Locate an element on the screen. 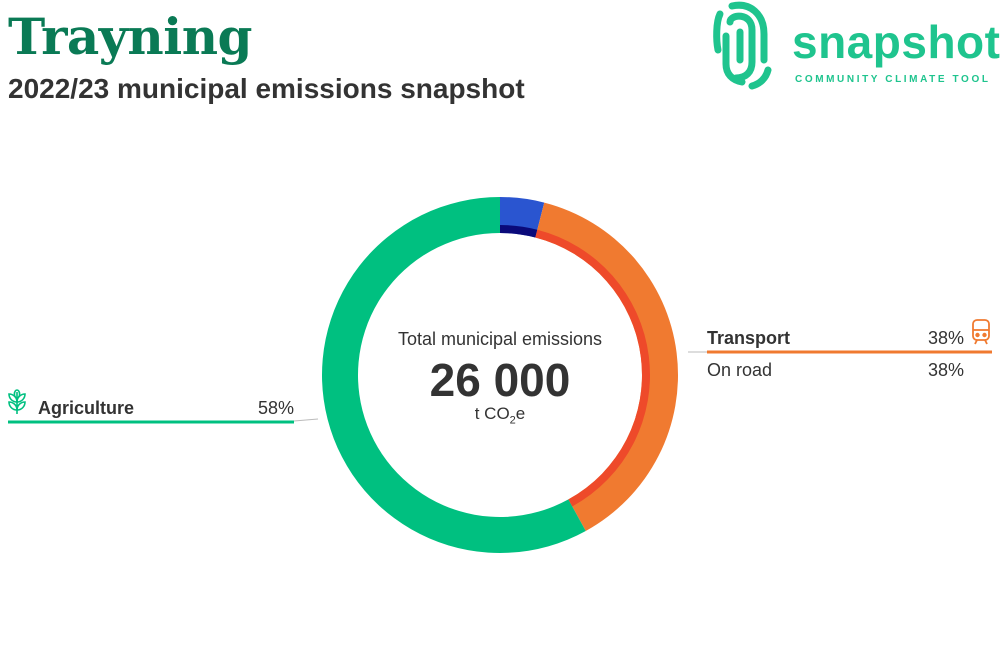 Image resolution: width=1000 pixels, height=670 pixels. transport-label: Transport is located at coordinates (749, 338).